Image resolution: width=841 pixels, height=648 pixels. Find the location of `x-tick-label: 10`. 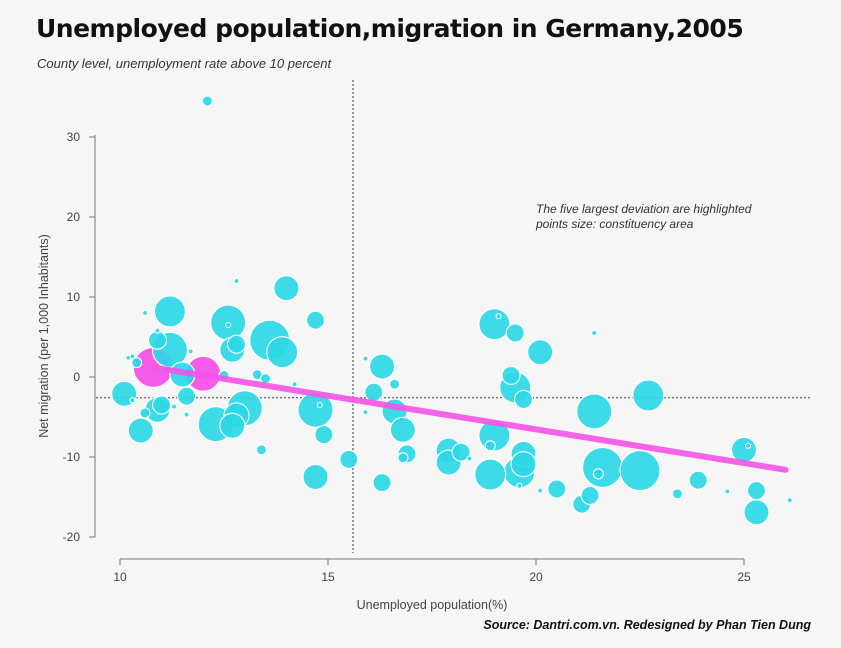

x-tick-label: 10 is located at coordinates (120, 577).